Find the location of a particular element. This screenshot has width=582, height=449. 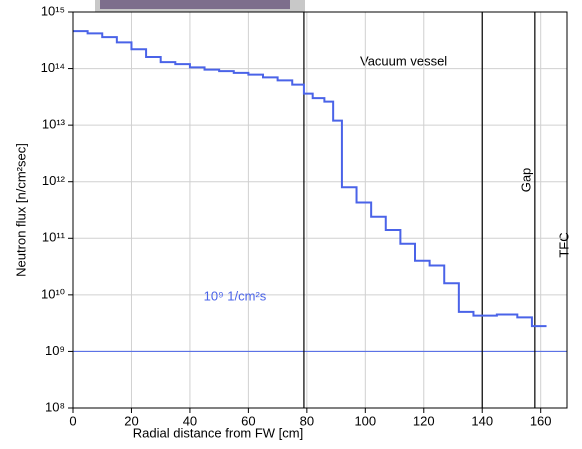

annotation: Vacuum vessel is located at coordinates (403, 60).